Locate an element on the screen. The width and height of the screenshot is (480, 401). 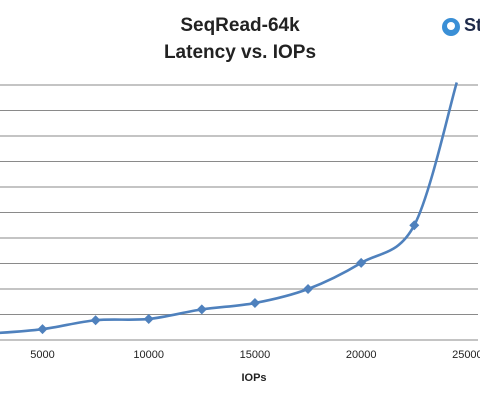
chart-subtitle: Latency vs. IOPs is located at coordinates (240, 52).